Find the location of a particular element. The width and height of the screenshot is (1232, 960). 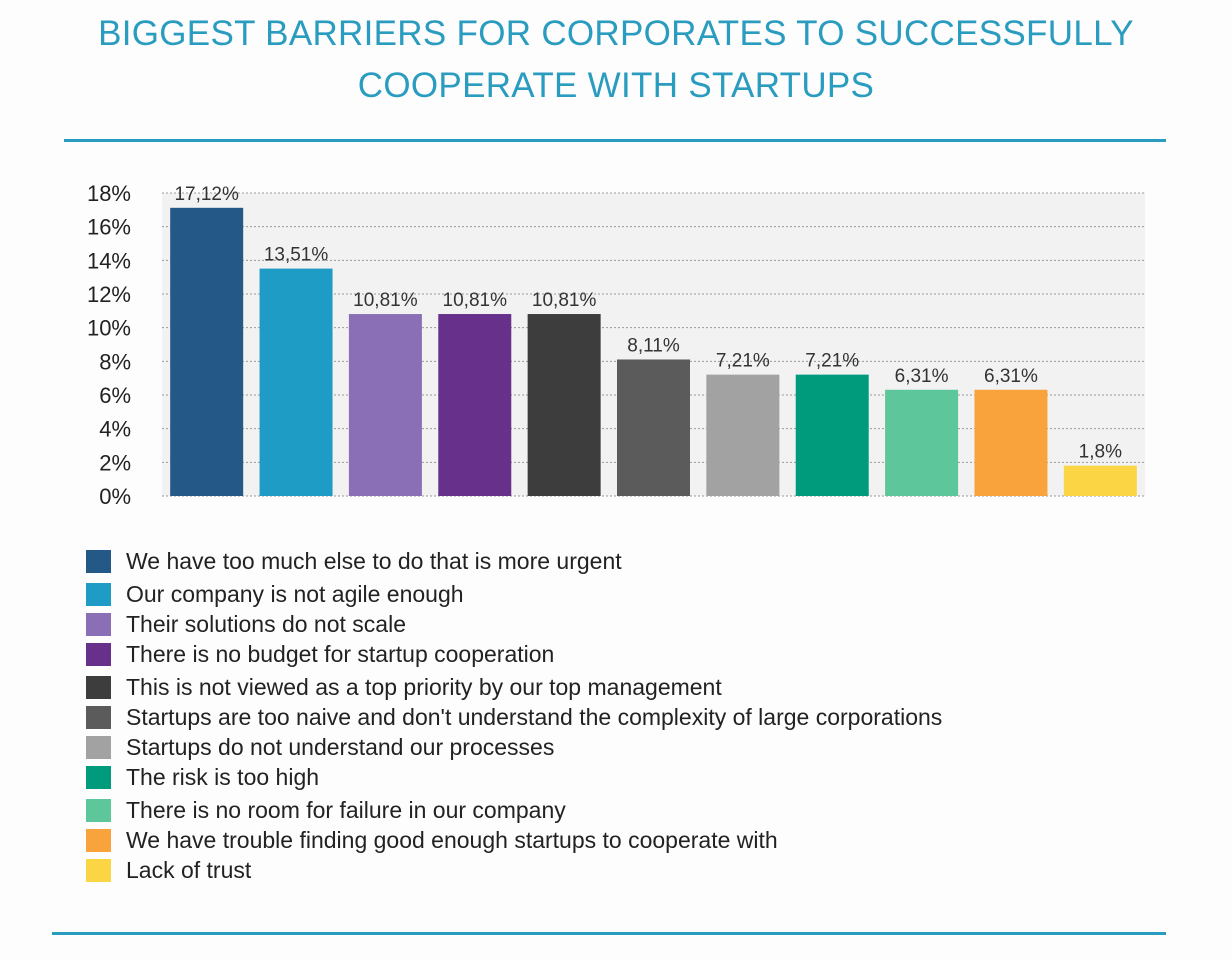

y-tick-label: 2% is located at coordinates (115, 462).